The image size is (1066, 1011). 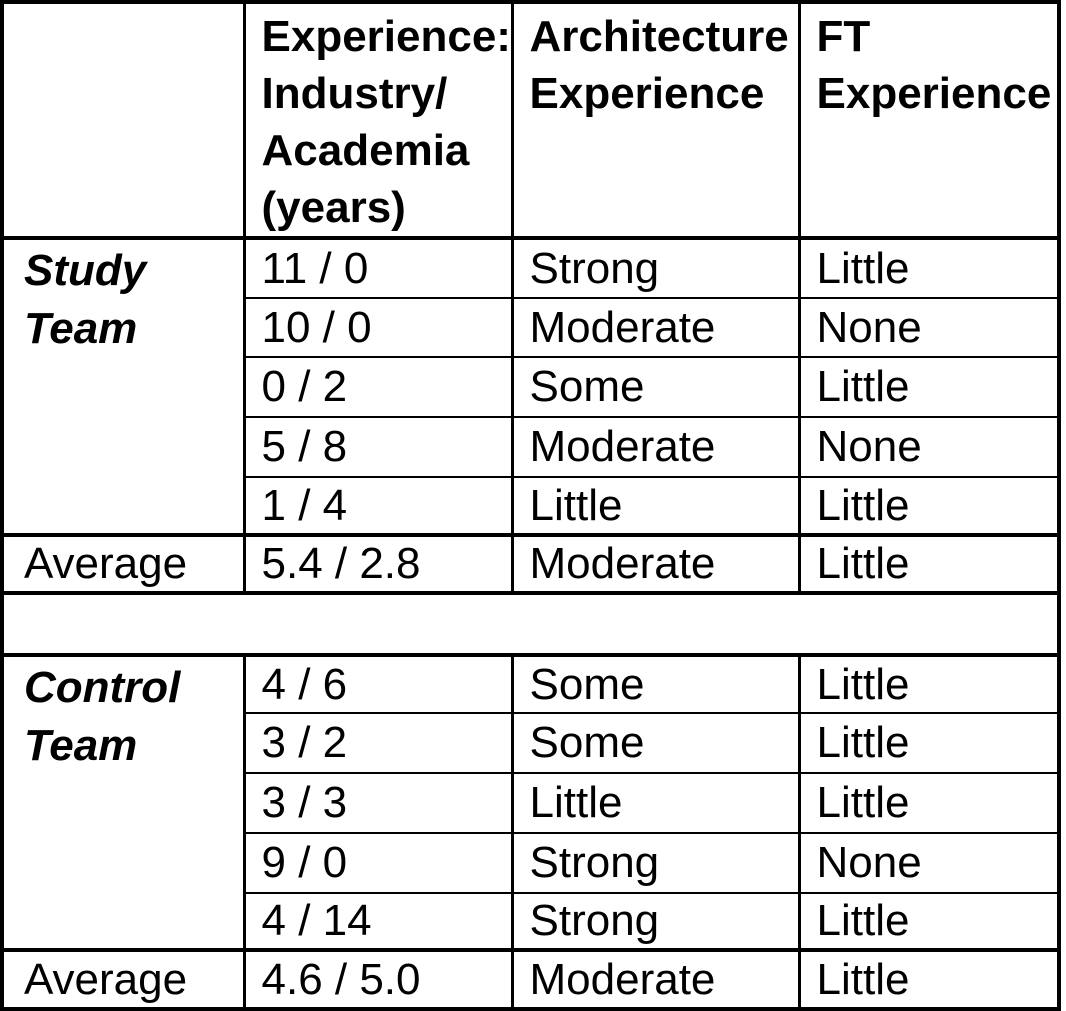 What do you see at coordinates (378, 327) in the screenshot?
I see `study-exp-cell: 10 / 0` at bounding box center [378, 327].